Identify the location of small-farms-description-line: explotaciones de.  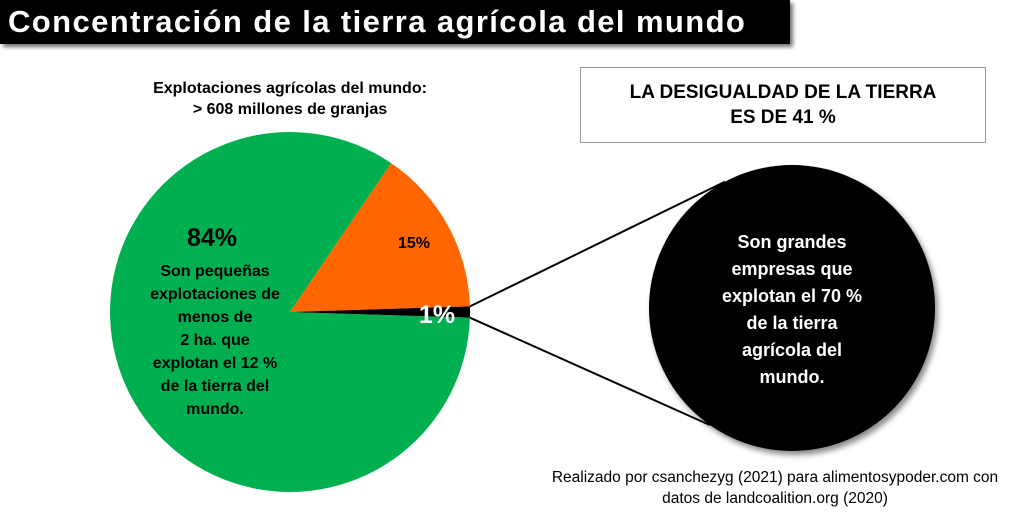
(215, 294).